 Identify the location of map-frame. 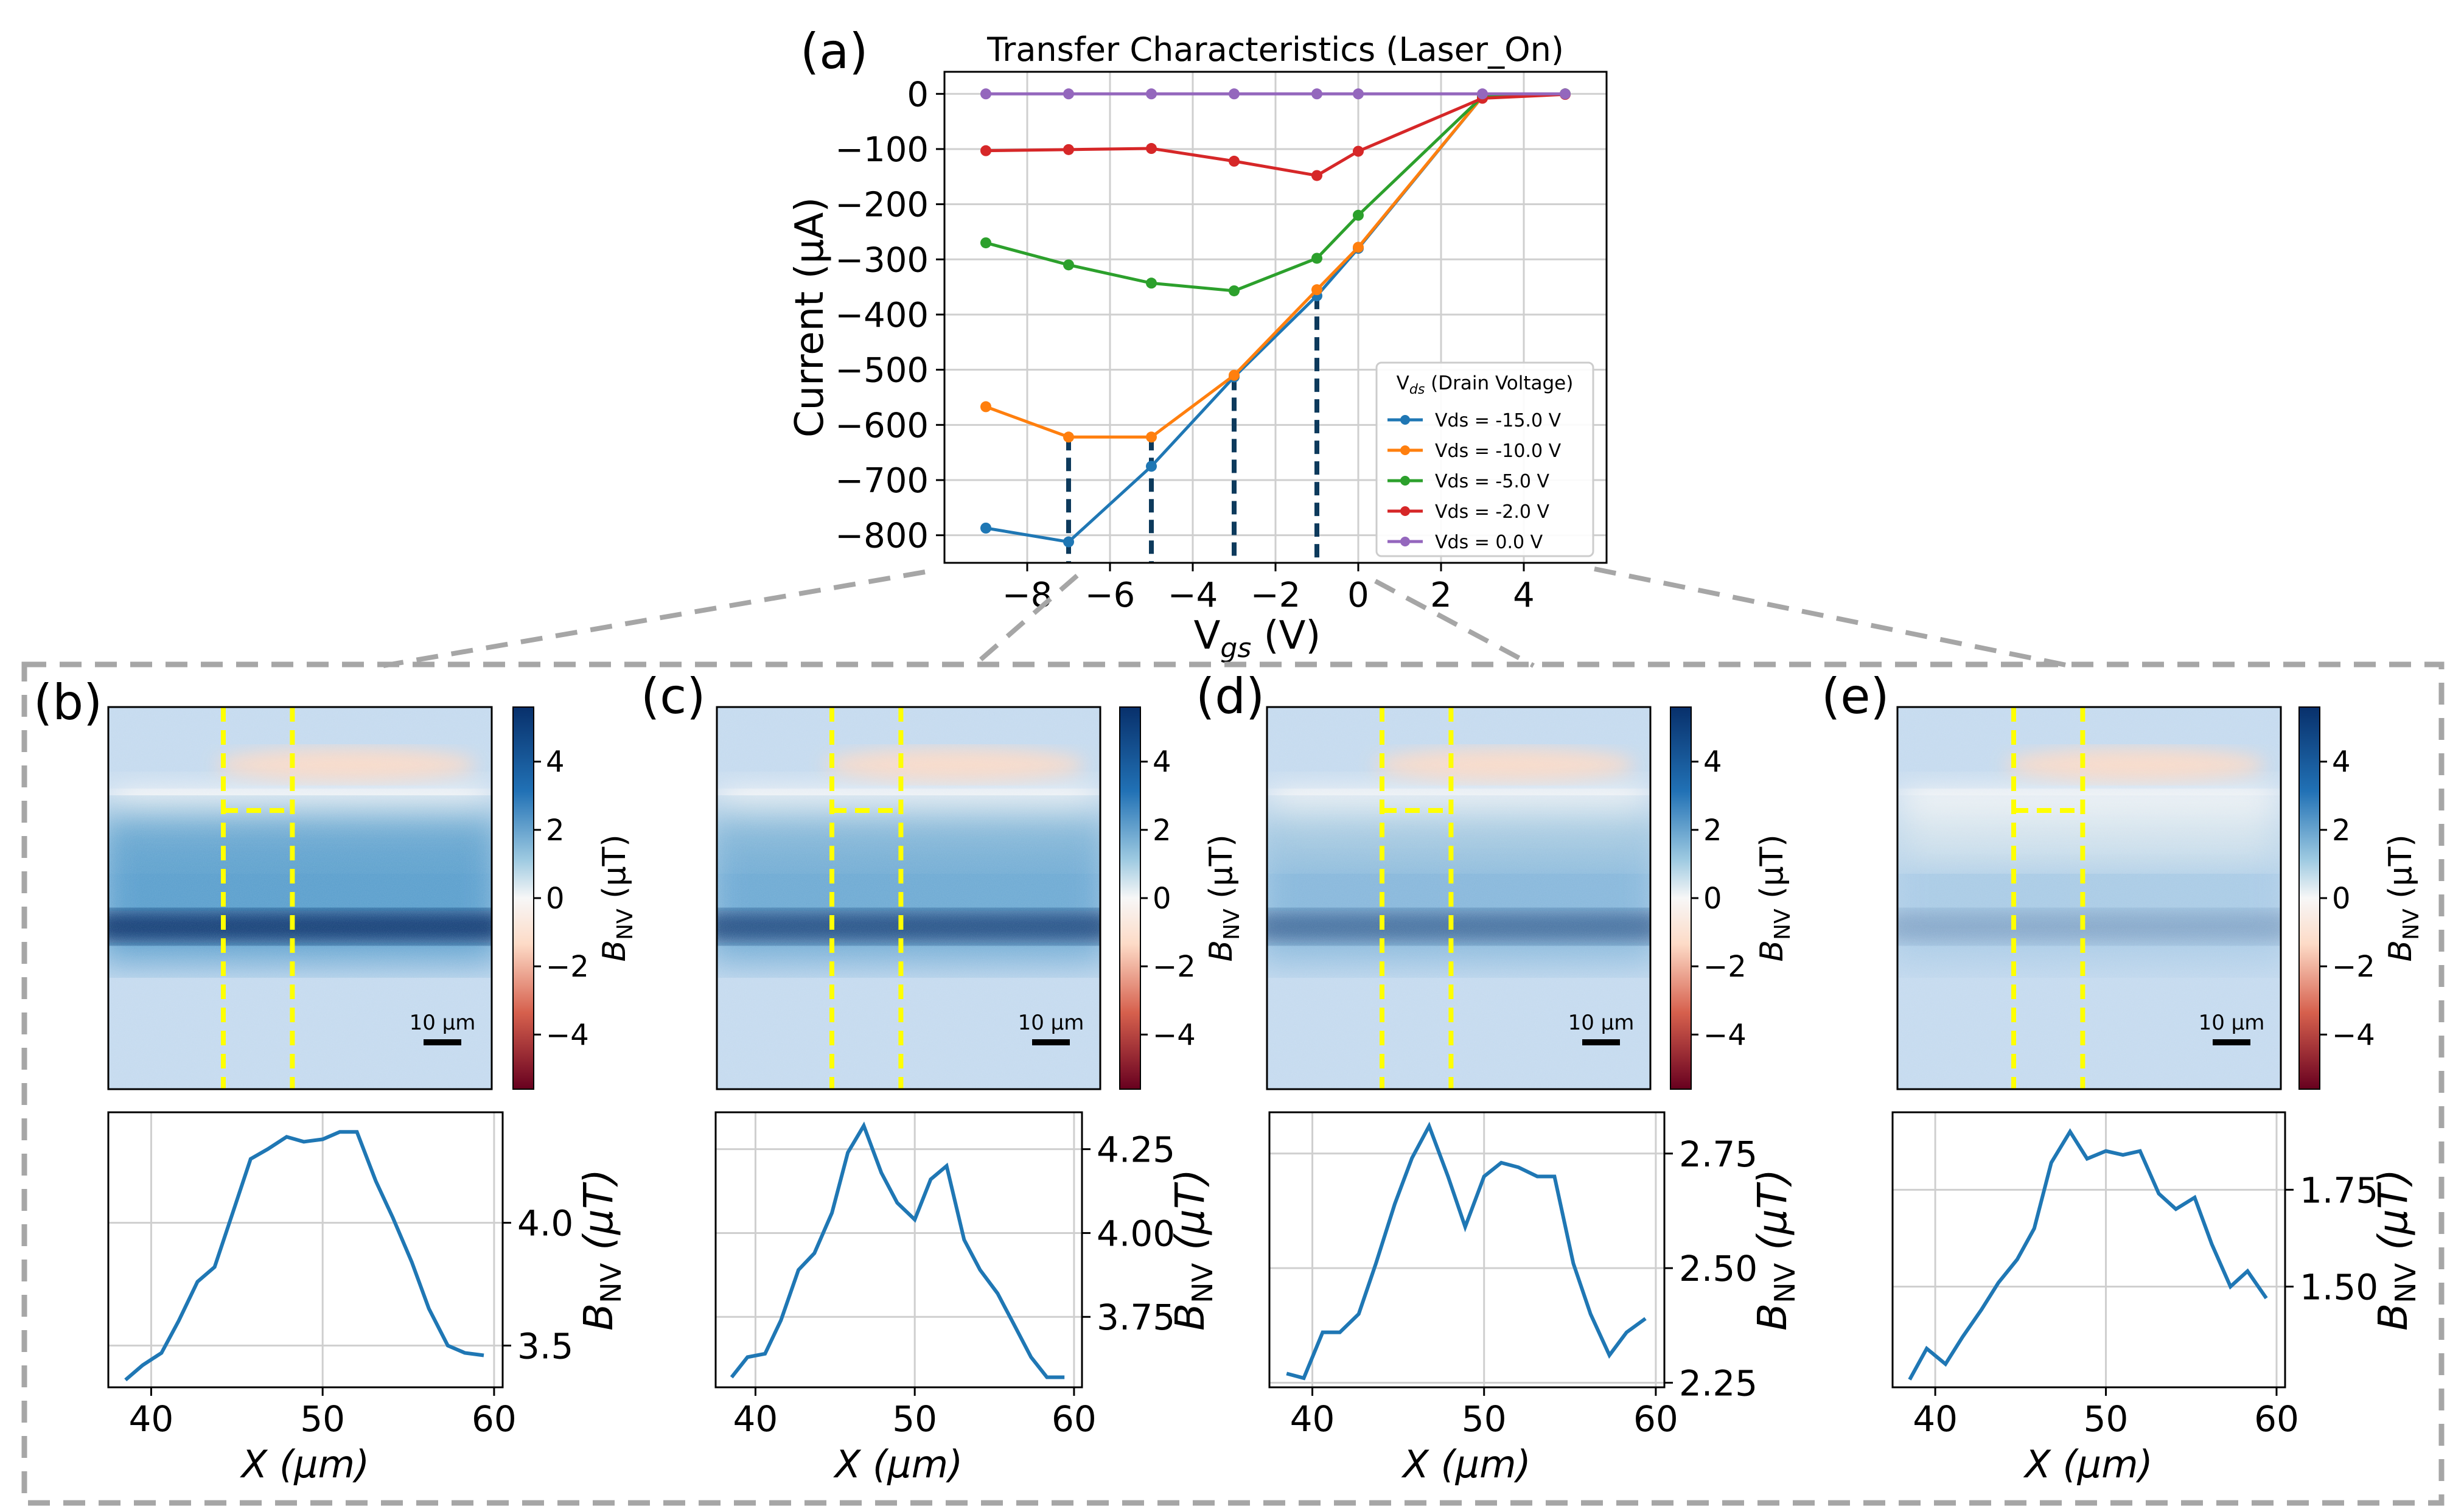
(300, 898).